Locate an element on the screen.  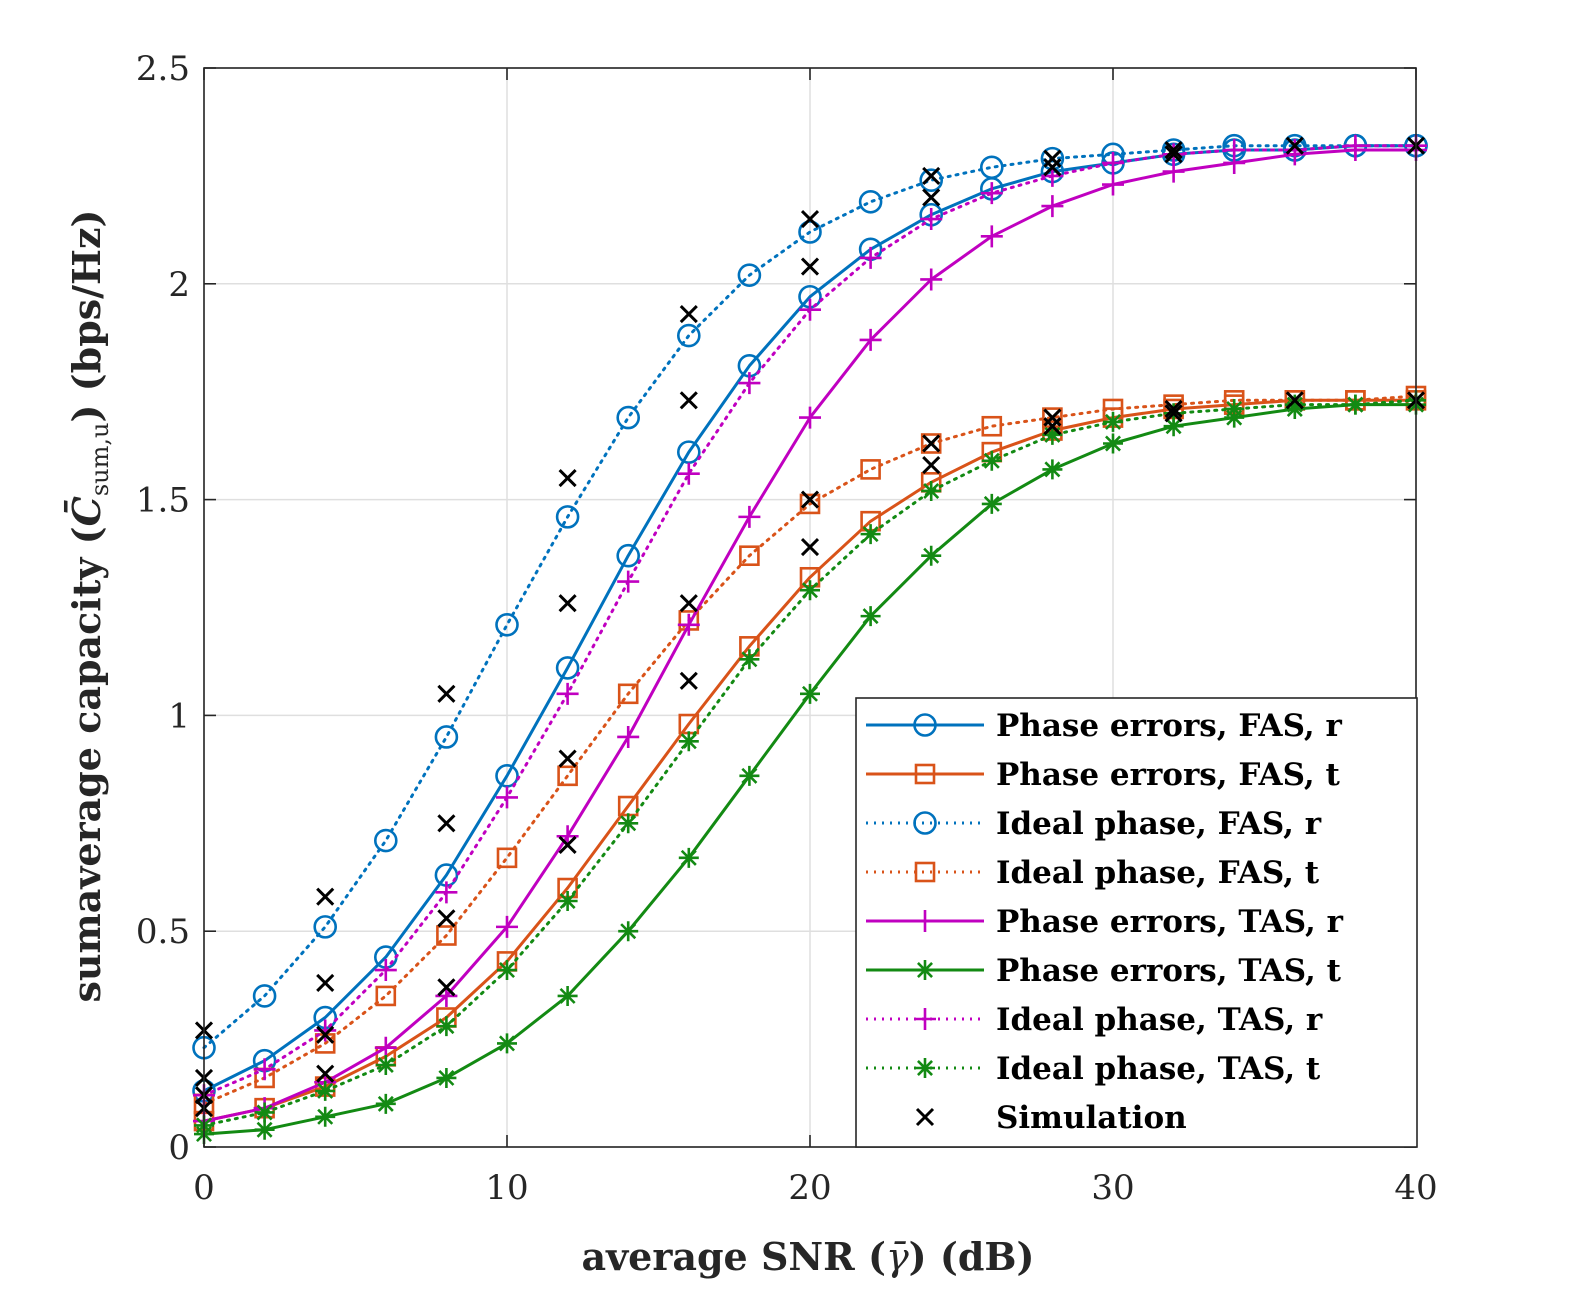
y-axis-subscript: sum,u is located at coordinates (100, 460).